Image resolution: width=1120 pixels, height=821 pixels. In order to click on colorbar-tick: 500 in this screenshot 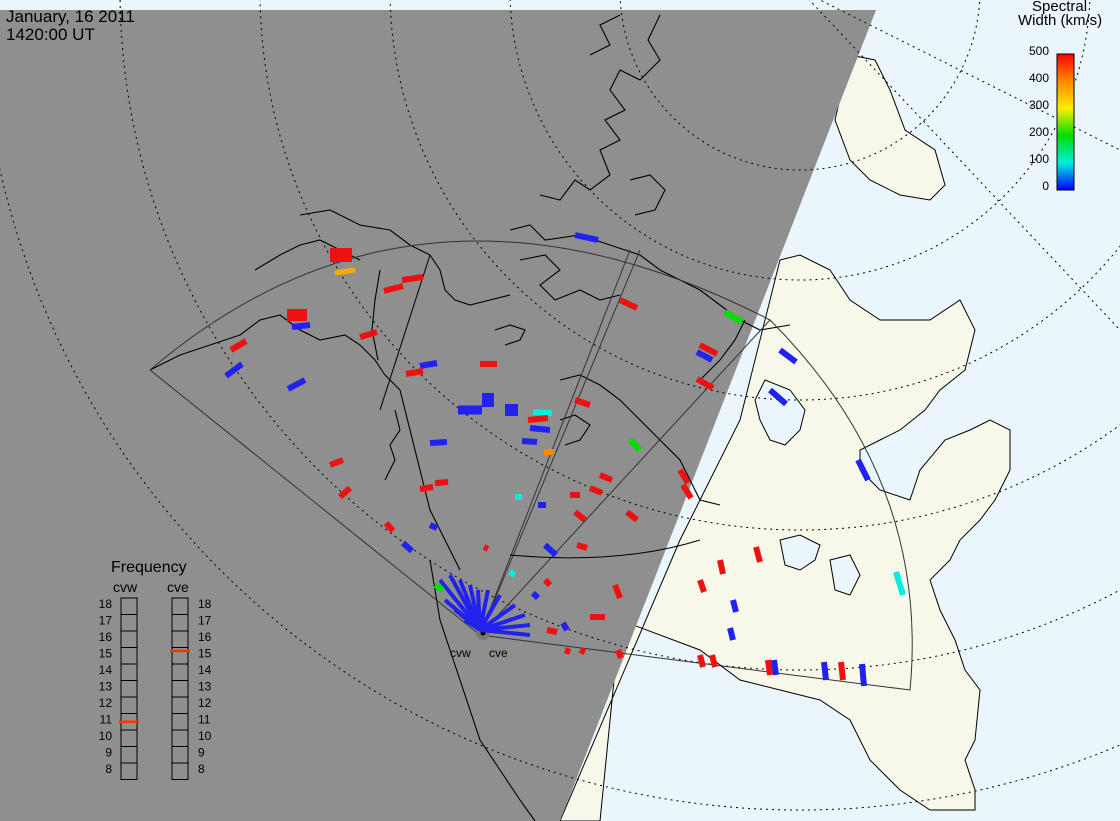, I will do `click(1039, 51)`.